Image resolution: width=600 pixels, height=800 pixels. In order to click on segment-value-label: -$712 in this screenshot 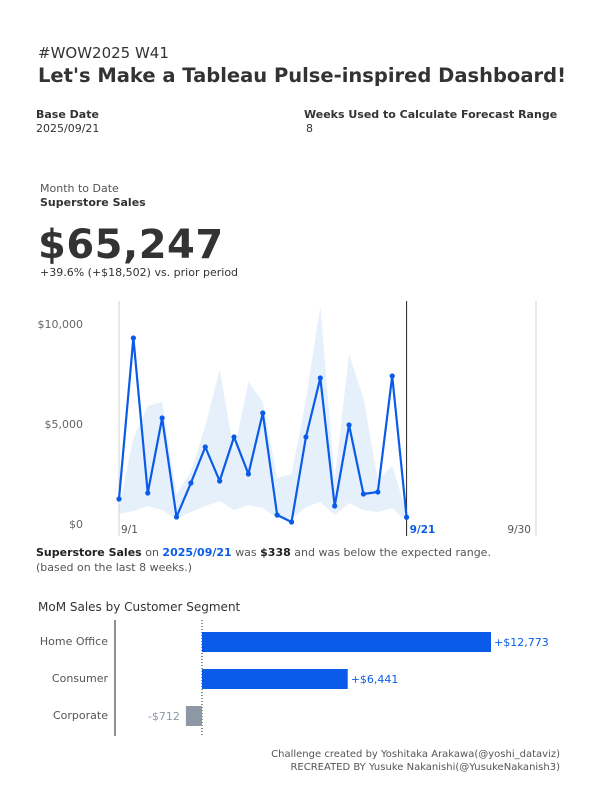, I will do `click(164, 716)`.